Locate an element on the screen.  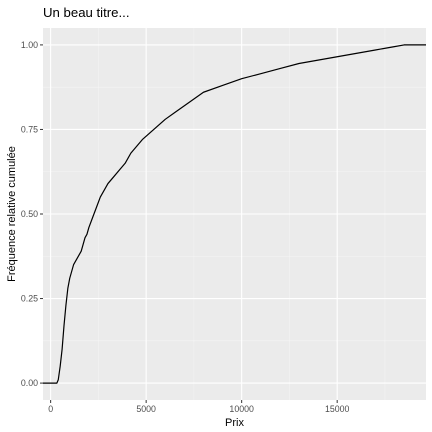
x-tick-label: 5000 is located at coordinates (146, 409).